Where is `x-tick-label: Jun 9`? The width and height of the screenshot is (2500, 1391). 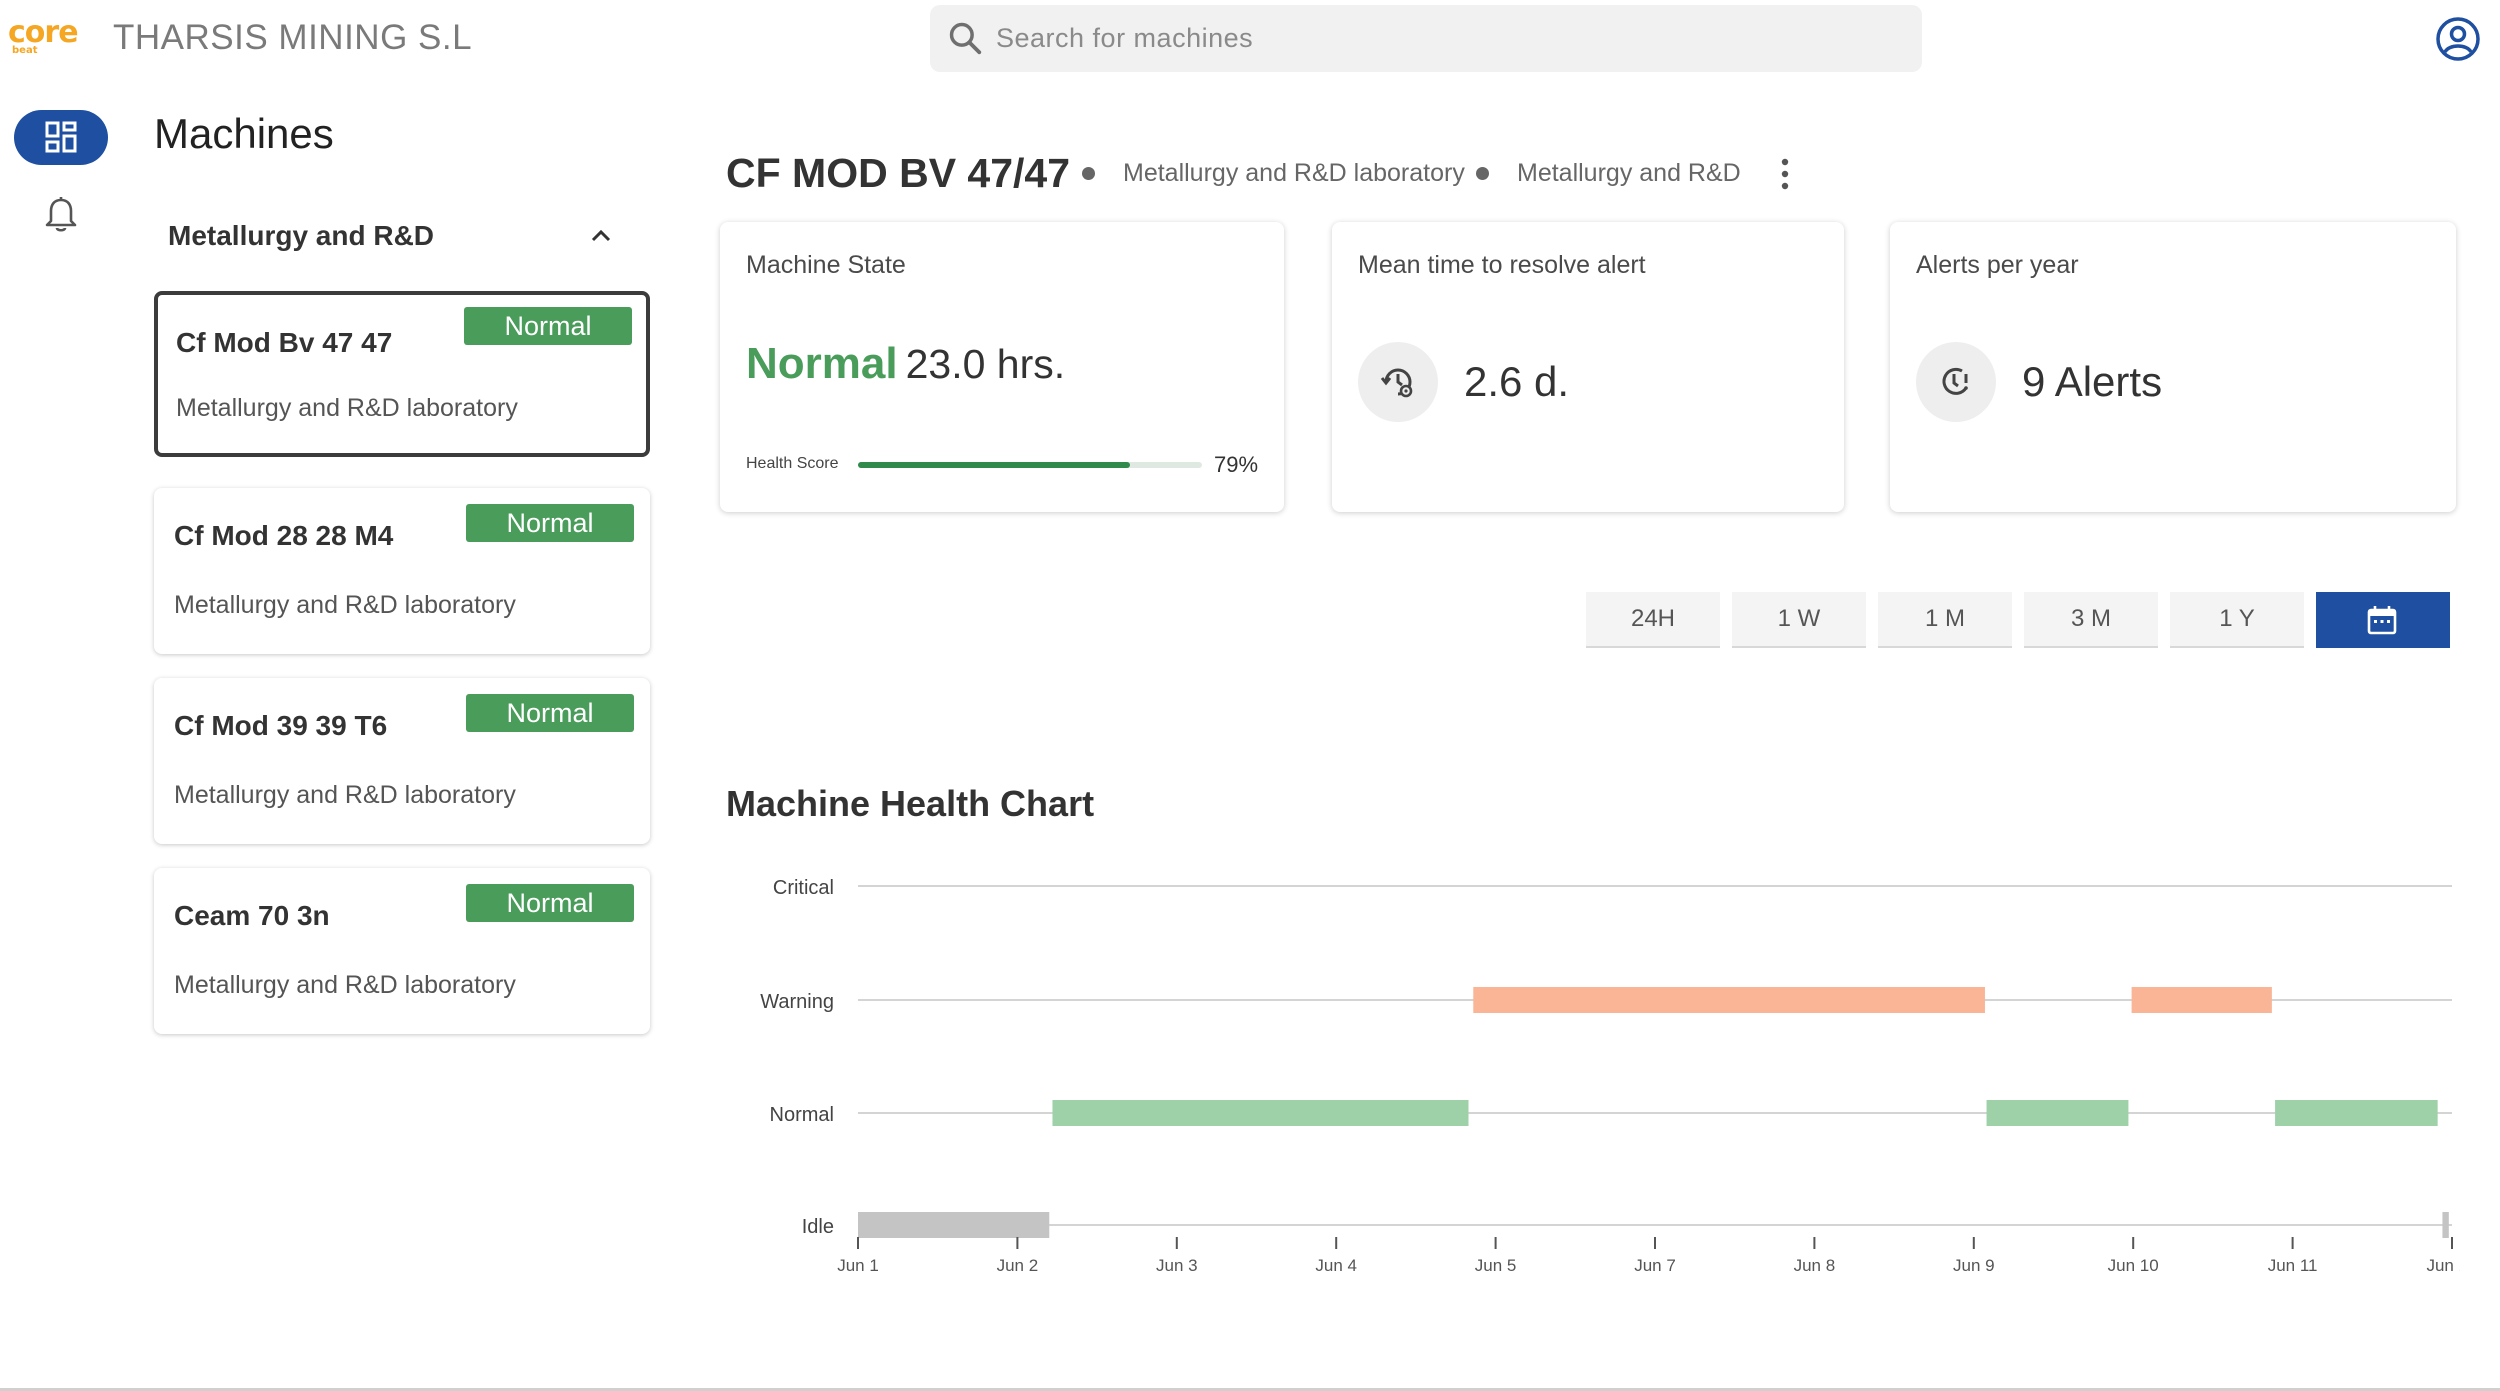
x-tick-label: Jun 9 is located at coordinates (1974, 1265).